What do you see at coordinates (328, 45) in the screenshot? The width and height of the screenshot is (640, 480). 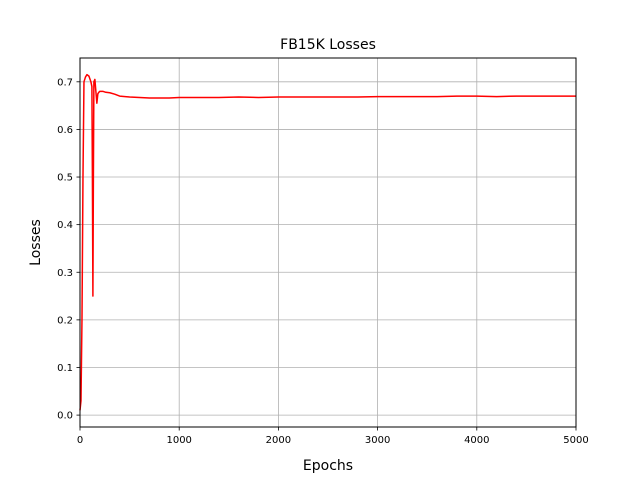 I see `chart-title: FB15K Losses` at bounding box center [328, 45].